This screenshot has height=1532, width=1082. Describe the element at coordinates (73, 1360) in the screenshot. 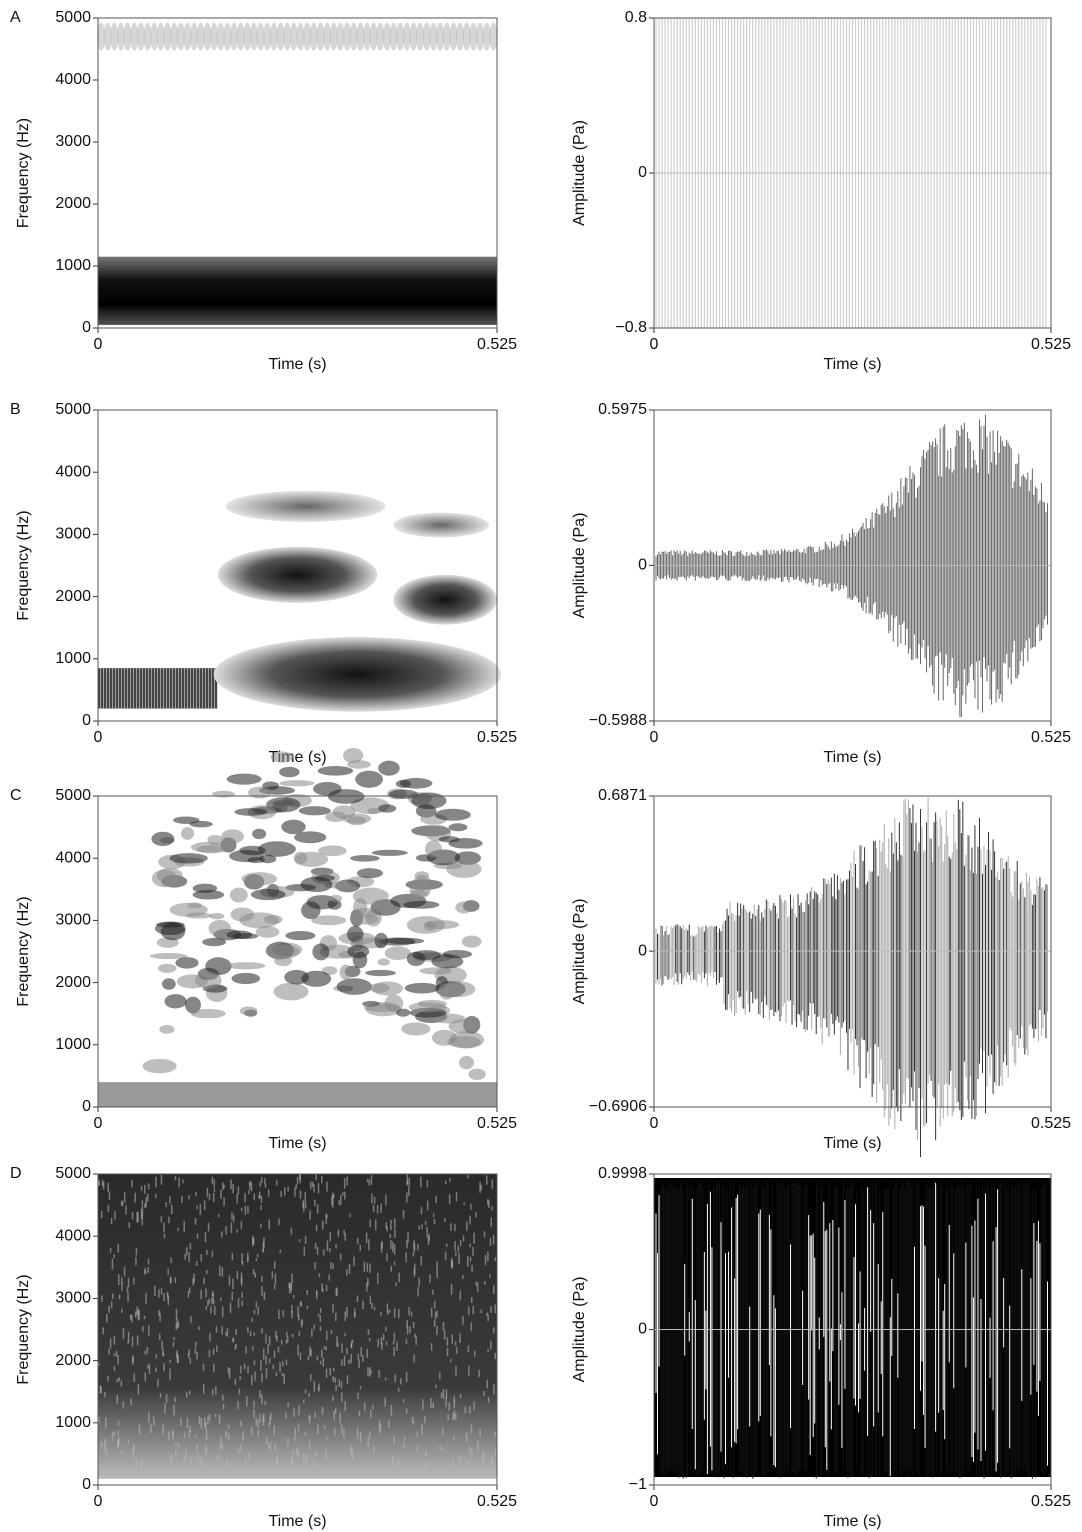

I see `y-tick-label: 2000` at that location.